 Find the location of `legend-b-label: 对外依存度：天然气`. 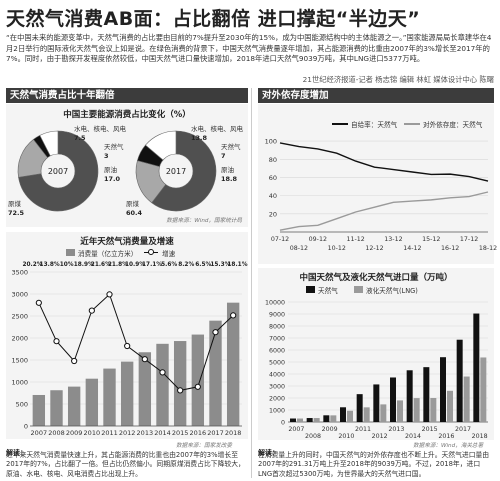

legend-b-label: 对外依存度：天然气 is located at coordinates (453, 125).